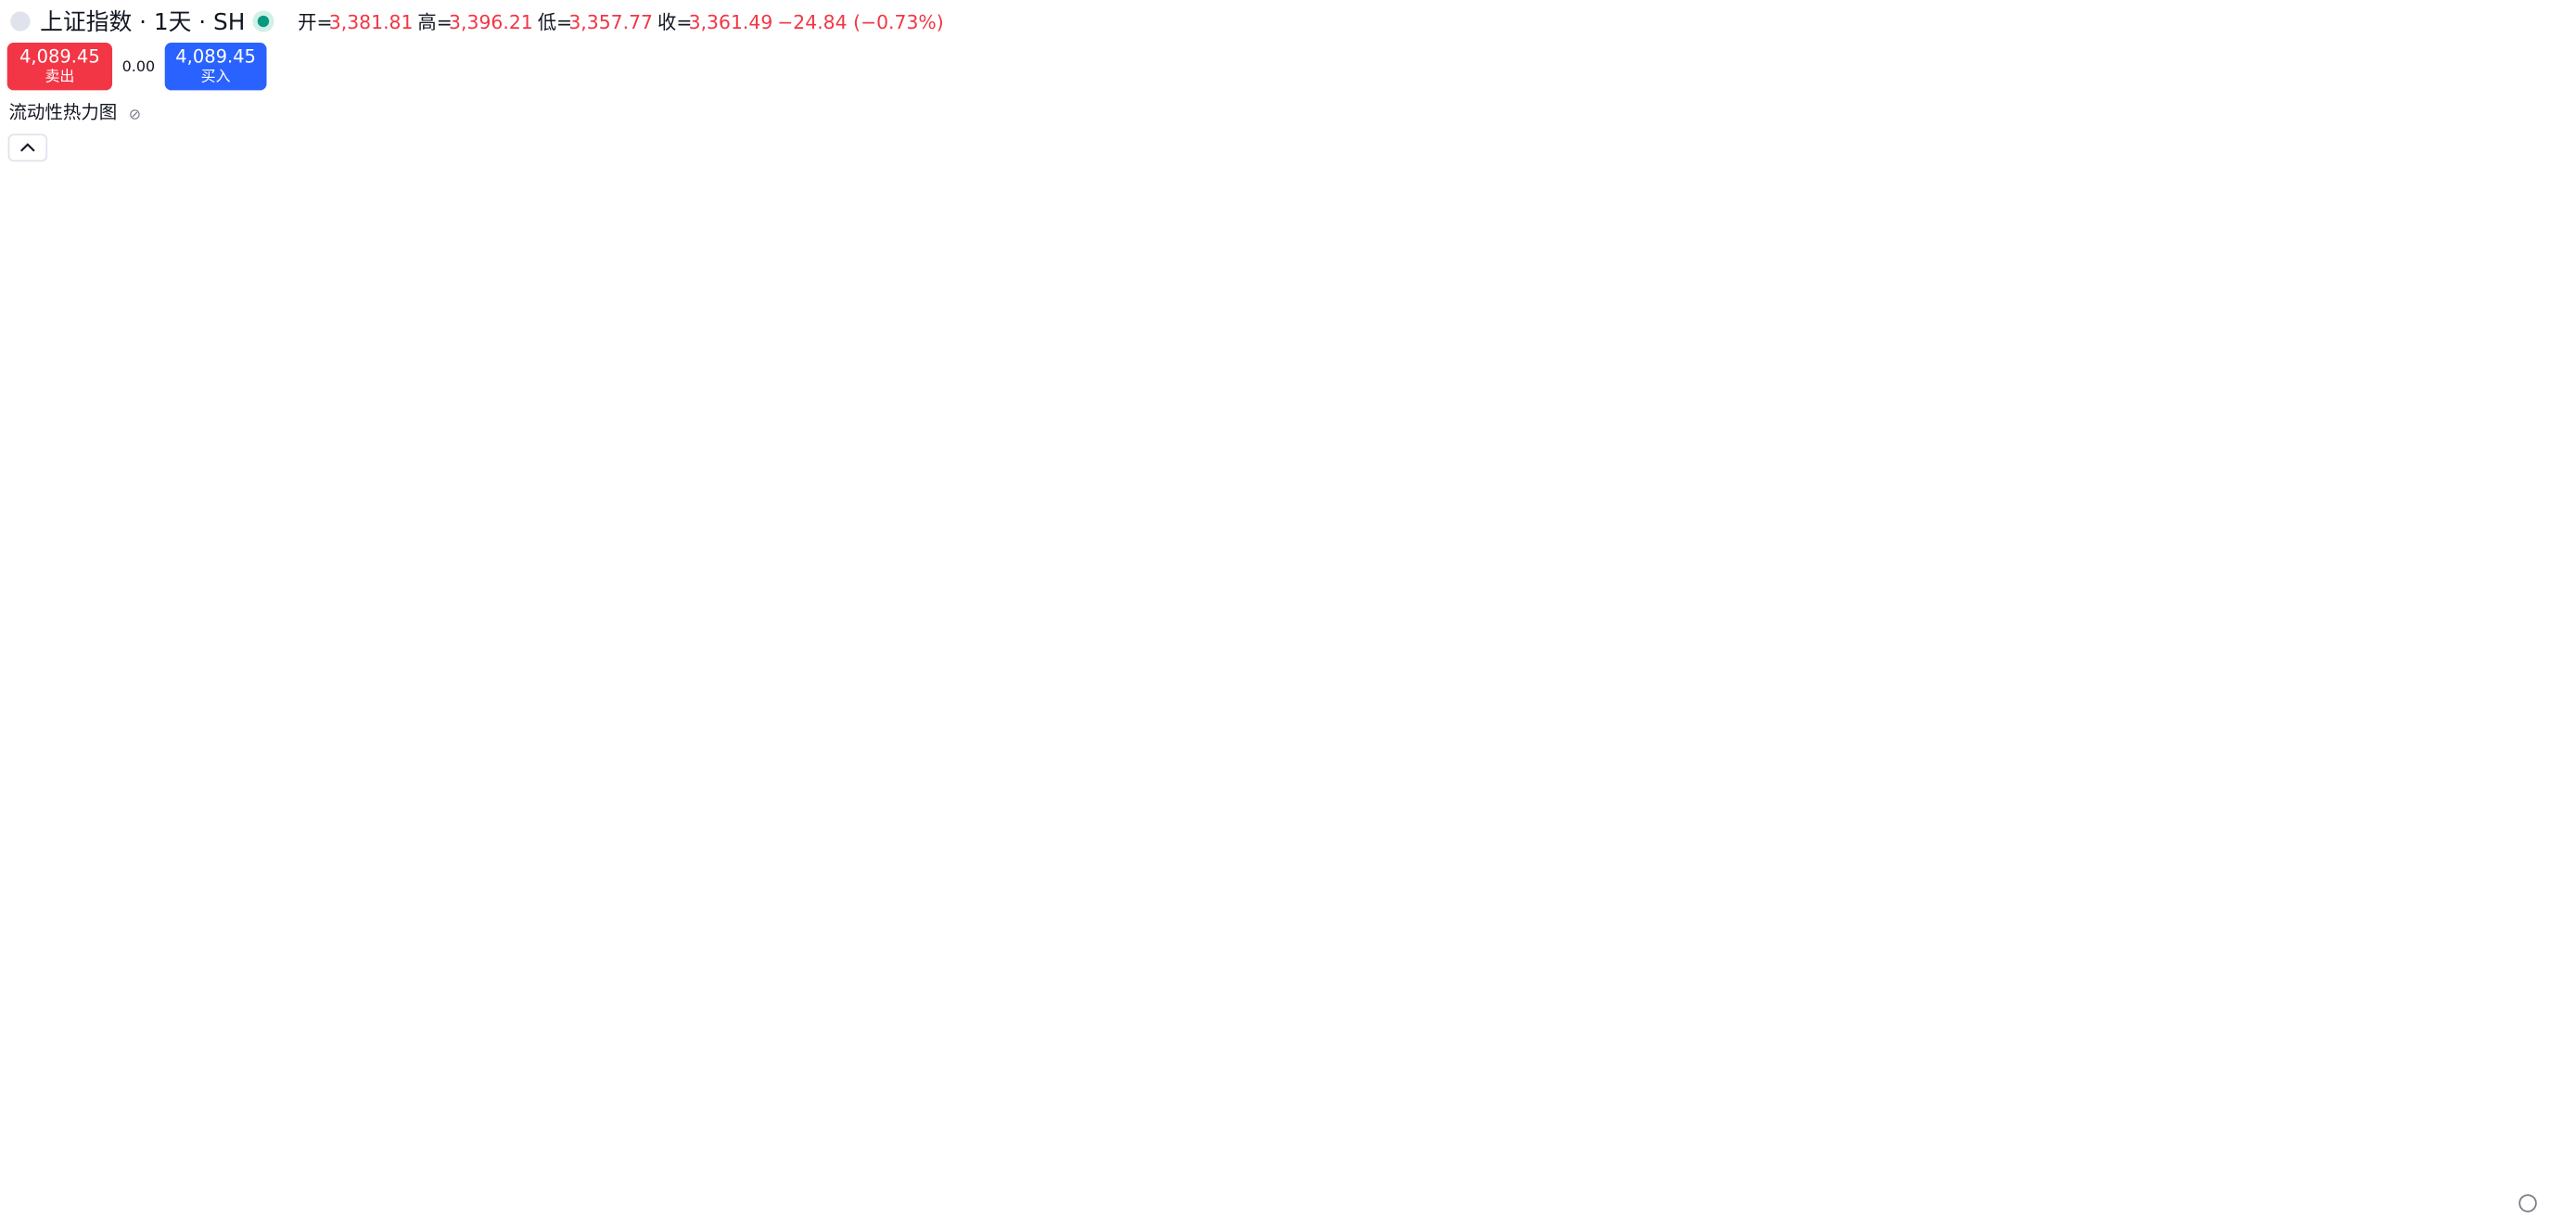  Describe the element at coordinates (555, 22) in the screenshot. I see `ohlc-key: 低=` at that location.